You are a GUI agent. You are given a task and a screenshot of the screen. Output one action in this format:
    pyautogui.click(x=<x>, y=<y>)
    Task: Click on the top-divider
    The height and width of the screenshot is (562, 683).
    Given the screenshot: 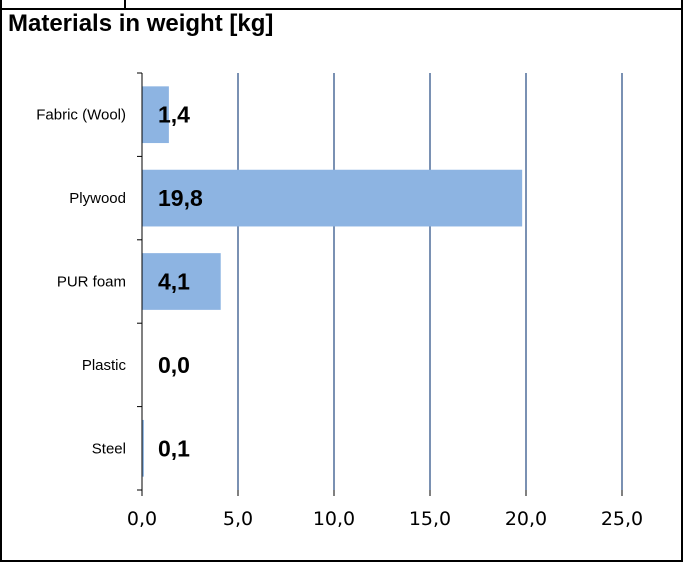 What is the action you would take?
    pyautogui.click(x=125, y=4)
    